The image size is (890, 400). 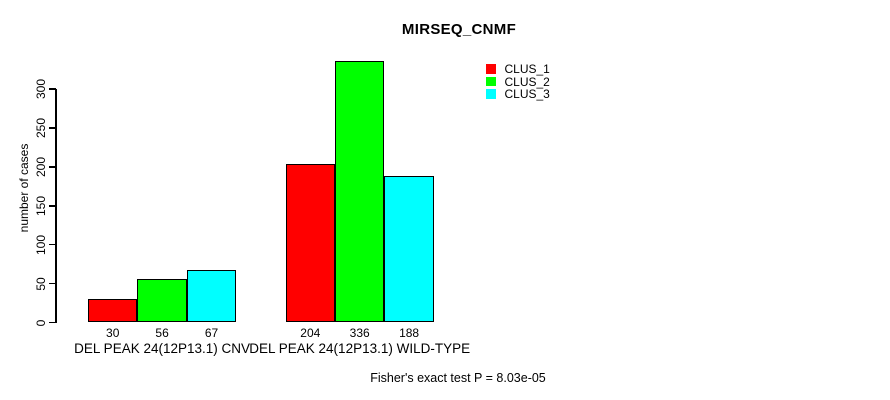 I want to click on y-axis-tick-label: 200, so click(x=41, y=166).